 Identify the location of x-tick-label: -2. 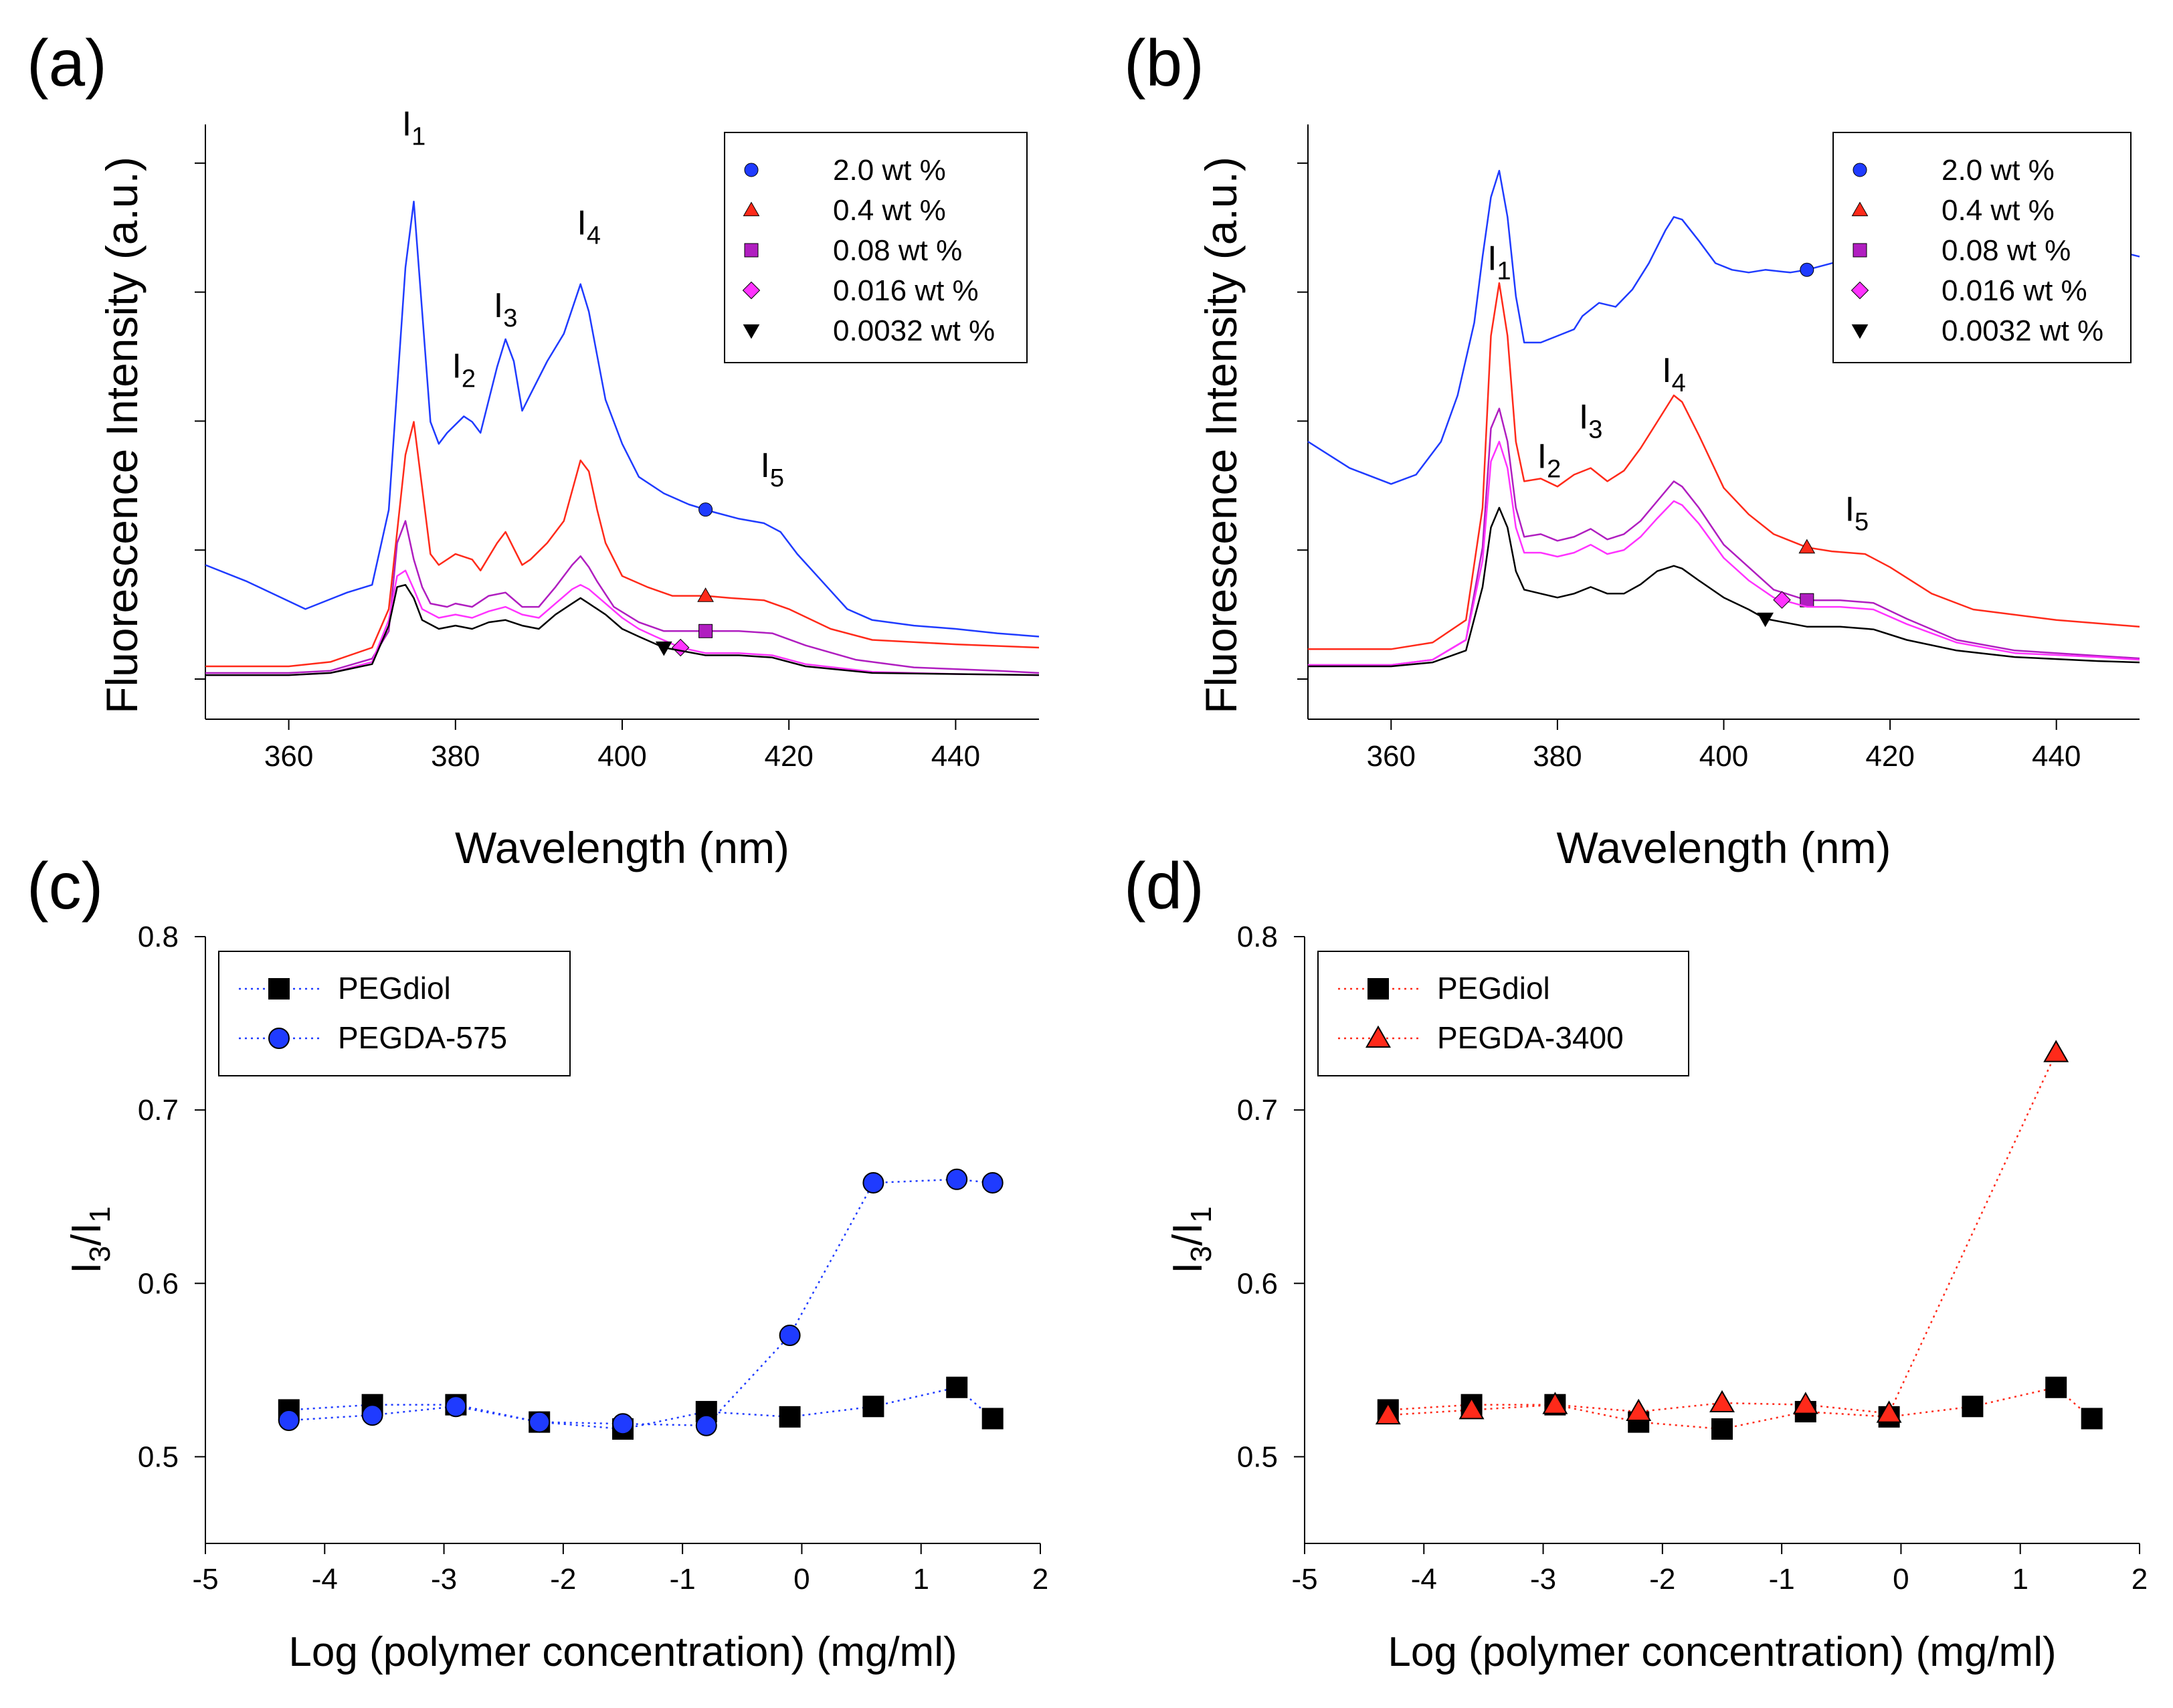
(563, 1579).